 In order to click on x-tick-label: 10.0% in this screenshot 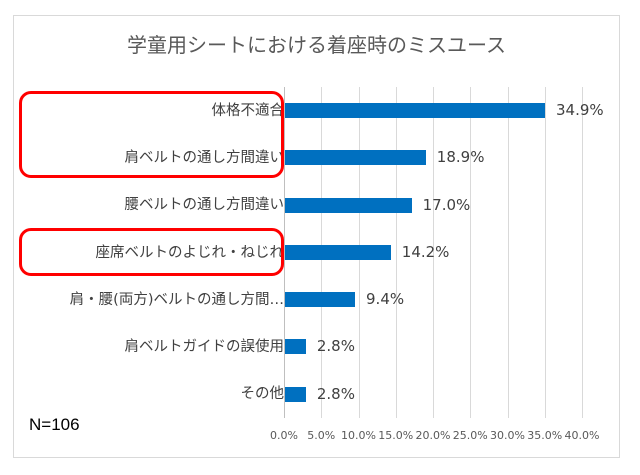, I will do `click(358, 435)`.